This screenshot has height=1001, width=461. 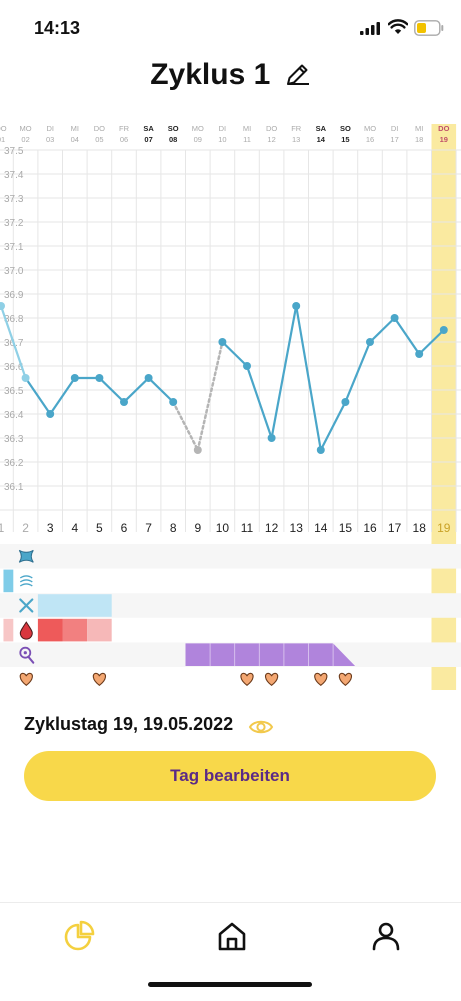 What do you see at coordinates (247, 139) in the screenshot?
I see `date-label: 11` at bounding box center [247, 139].